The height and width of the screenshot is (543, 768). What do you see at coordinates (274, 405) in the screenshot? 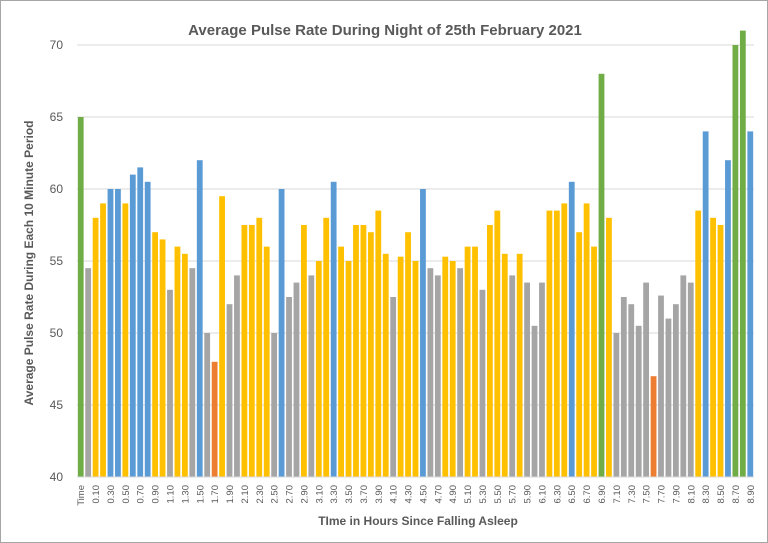
I see `bar-2.50` at bounding box center [274, 405].